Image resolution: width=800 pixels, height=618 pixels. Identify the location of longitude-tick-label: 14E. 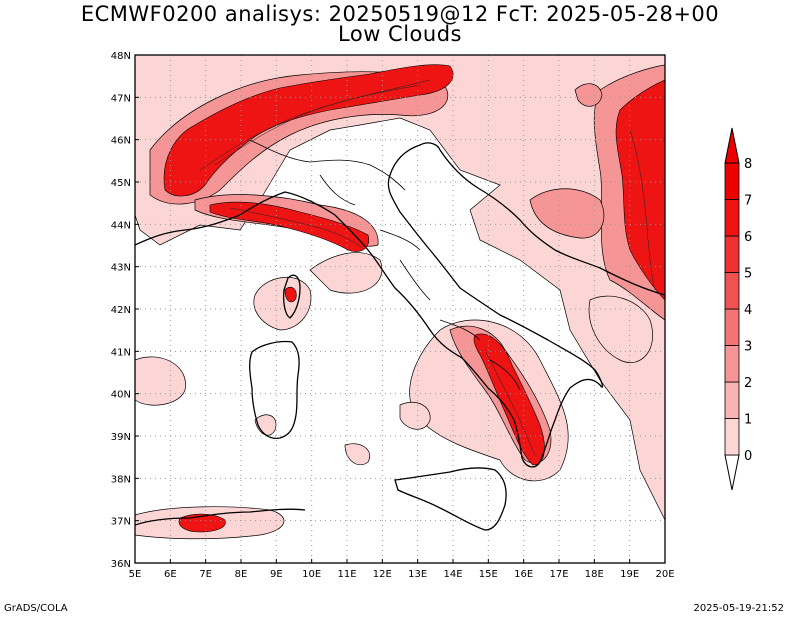
(452, 574).